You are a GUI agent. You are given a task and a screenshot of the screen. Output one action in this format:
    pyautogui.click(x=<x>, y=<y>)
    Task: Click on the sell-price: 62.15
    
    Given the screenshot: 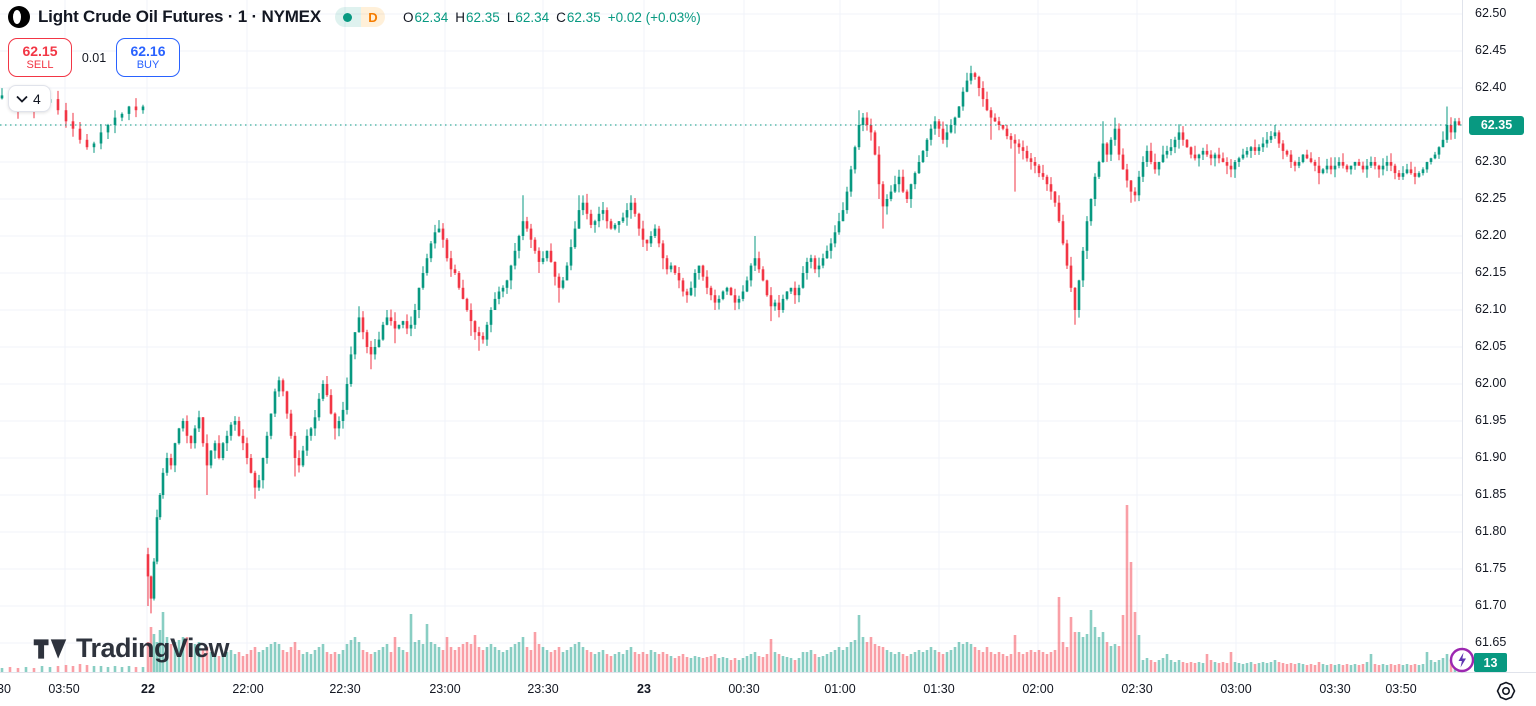 What is the action you would take?
    pyautogui.click(x=40, y=51)
    